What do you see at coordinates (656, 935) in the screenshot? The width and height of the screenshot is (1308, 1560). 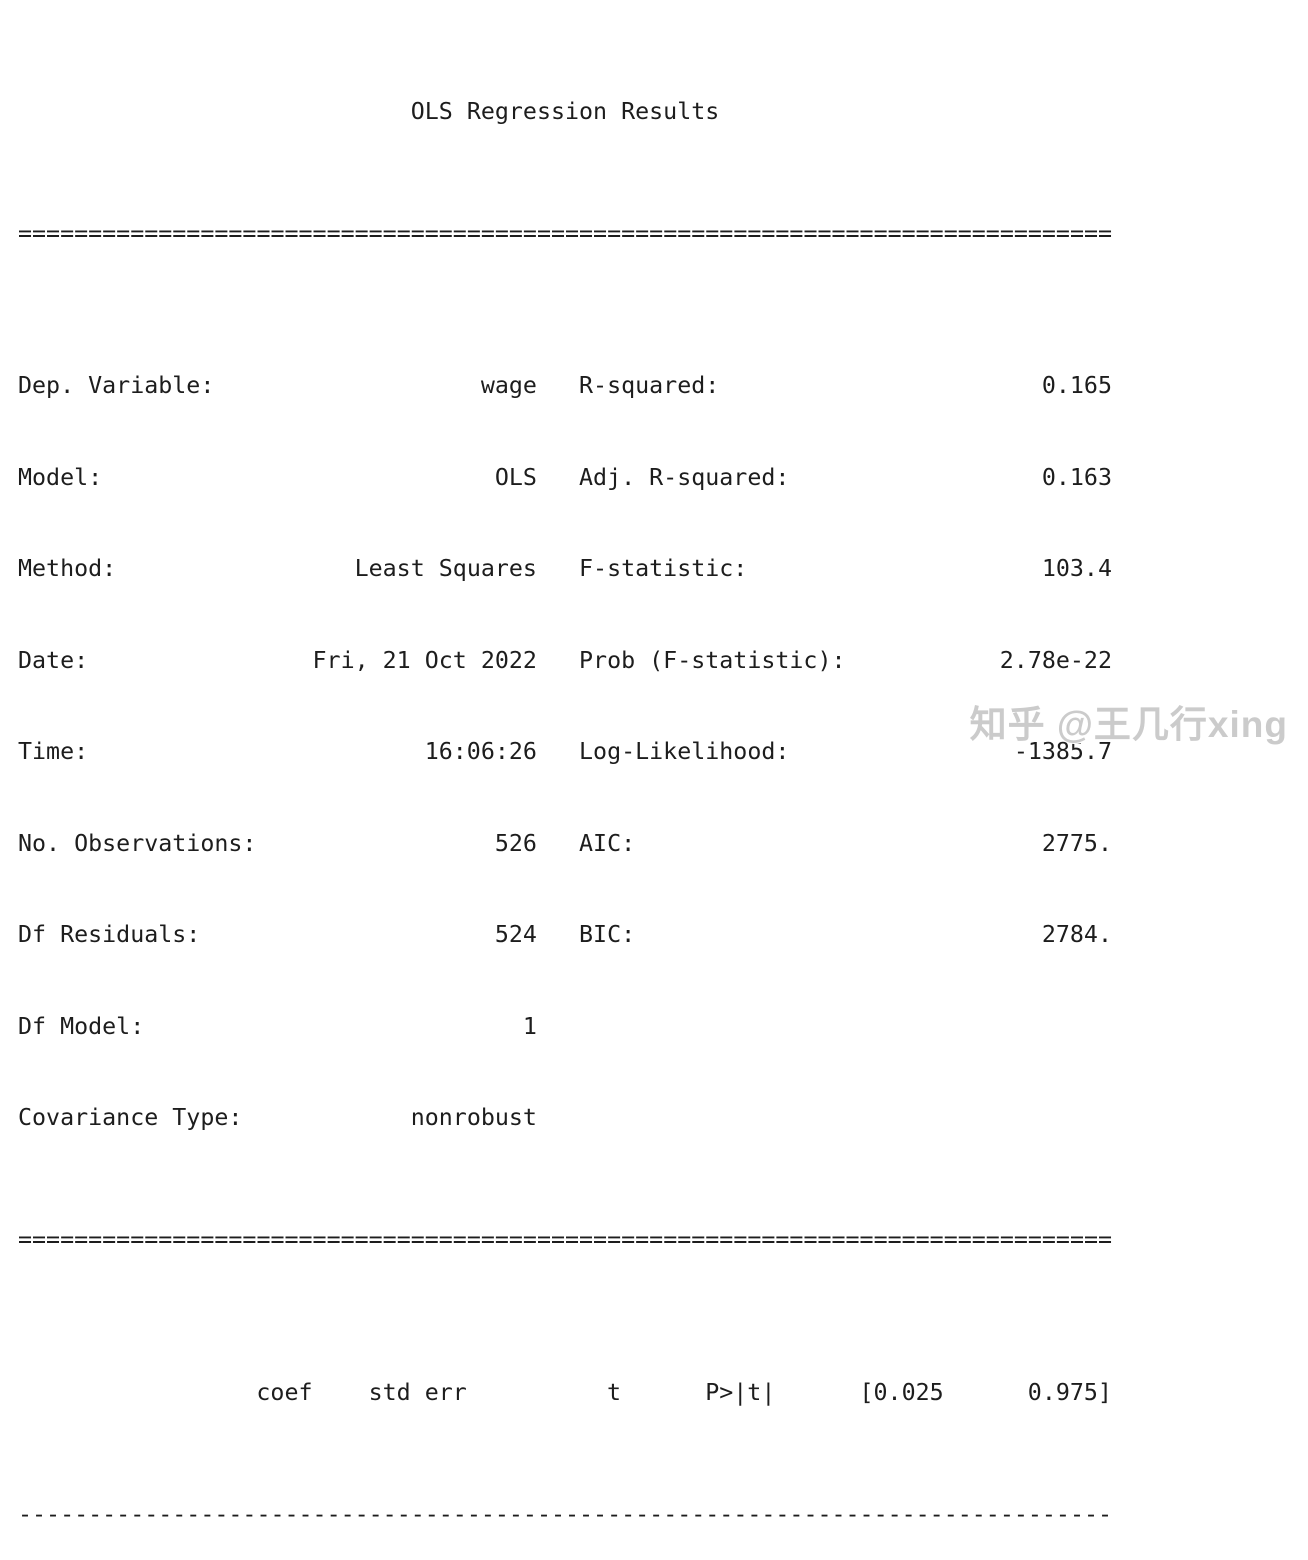 I see `summary-row: Df Residuals: 524 BIC: 2784.` at bounding box center [656, 935].